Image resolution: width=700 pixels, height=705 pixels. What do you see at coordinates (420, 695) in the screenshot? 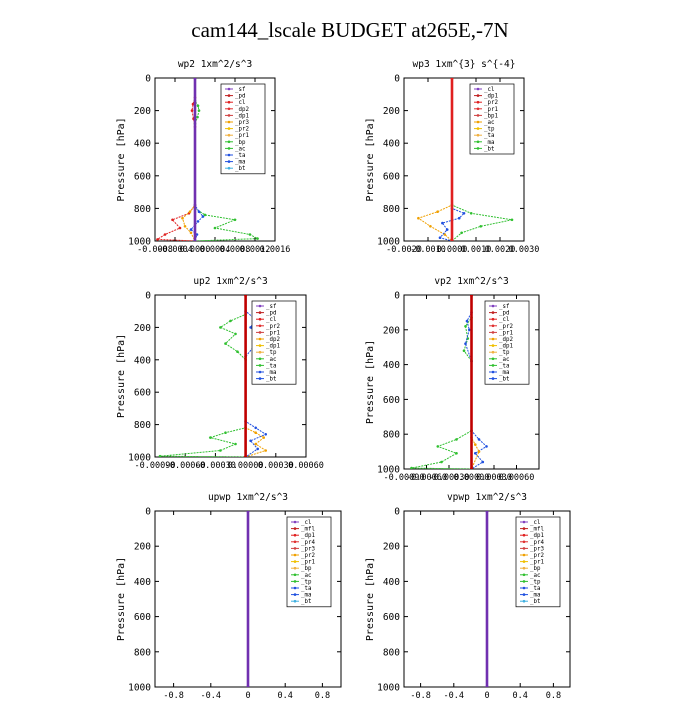
I see `x-tick-label: -0.8` at bounding box center [420, 695].